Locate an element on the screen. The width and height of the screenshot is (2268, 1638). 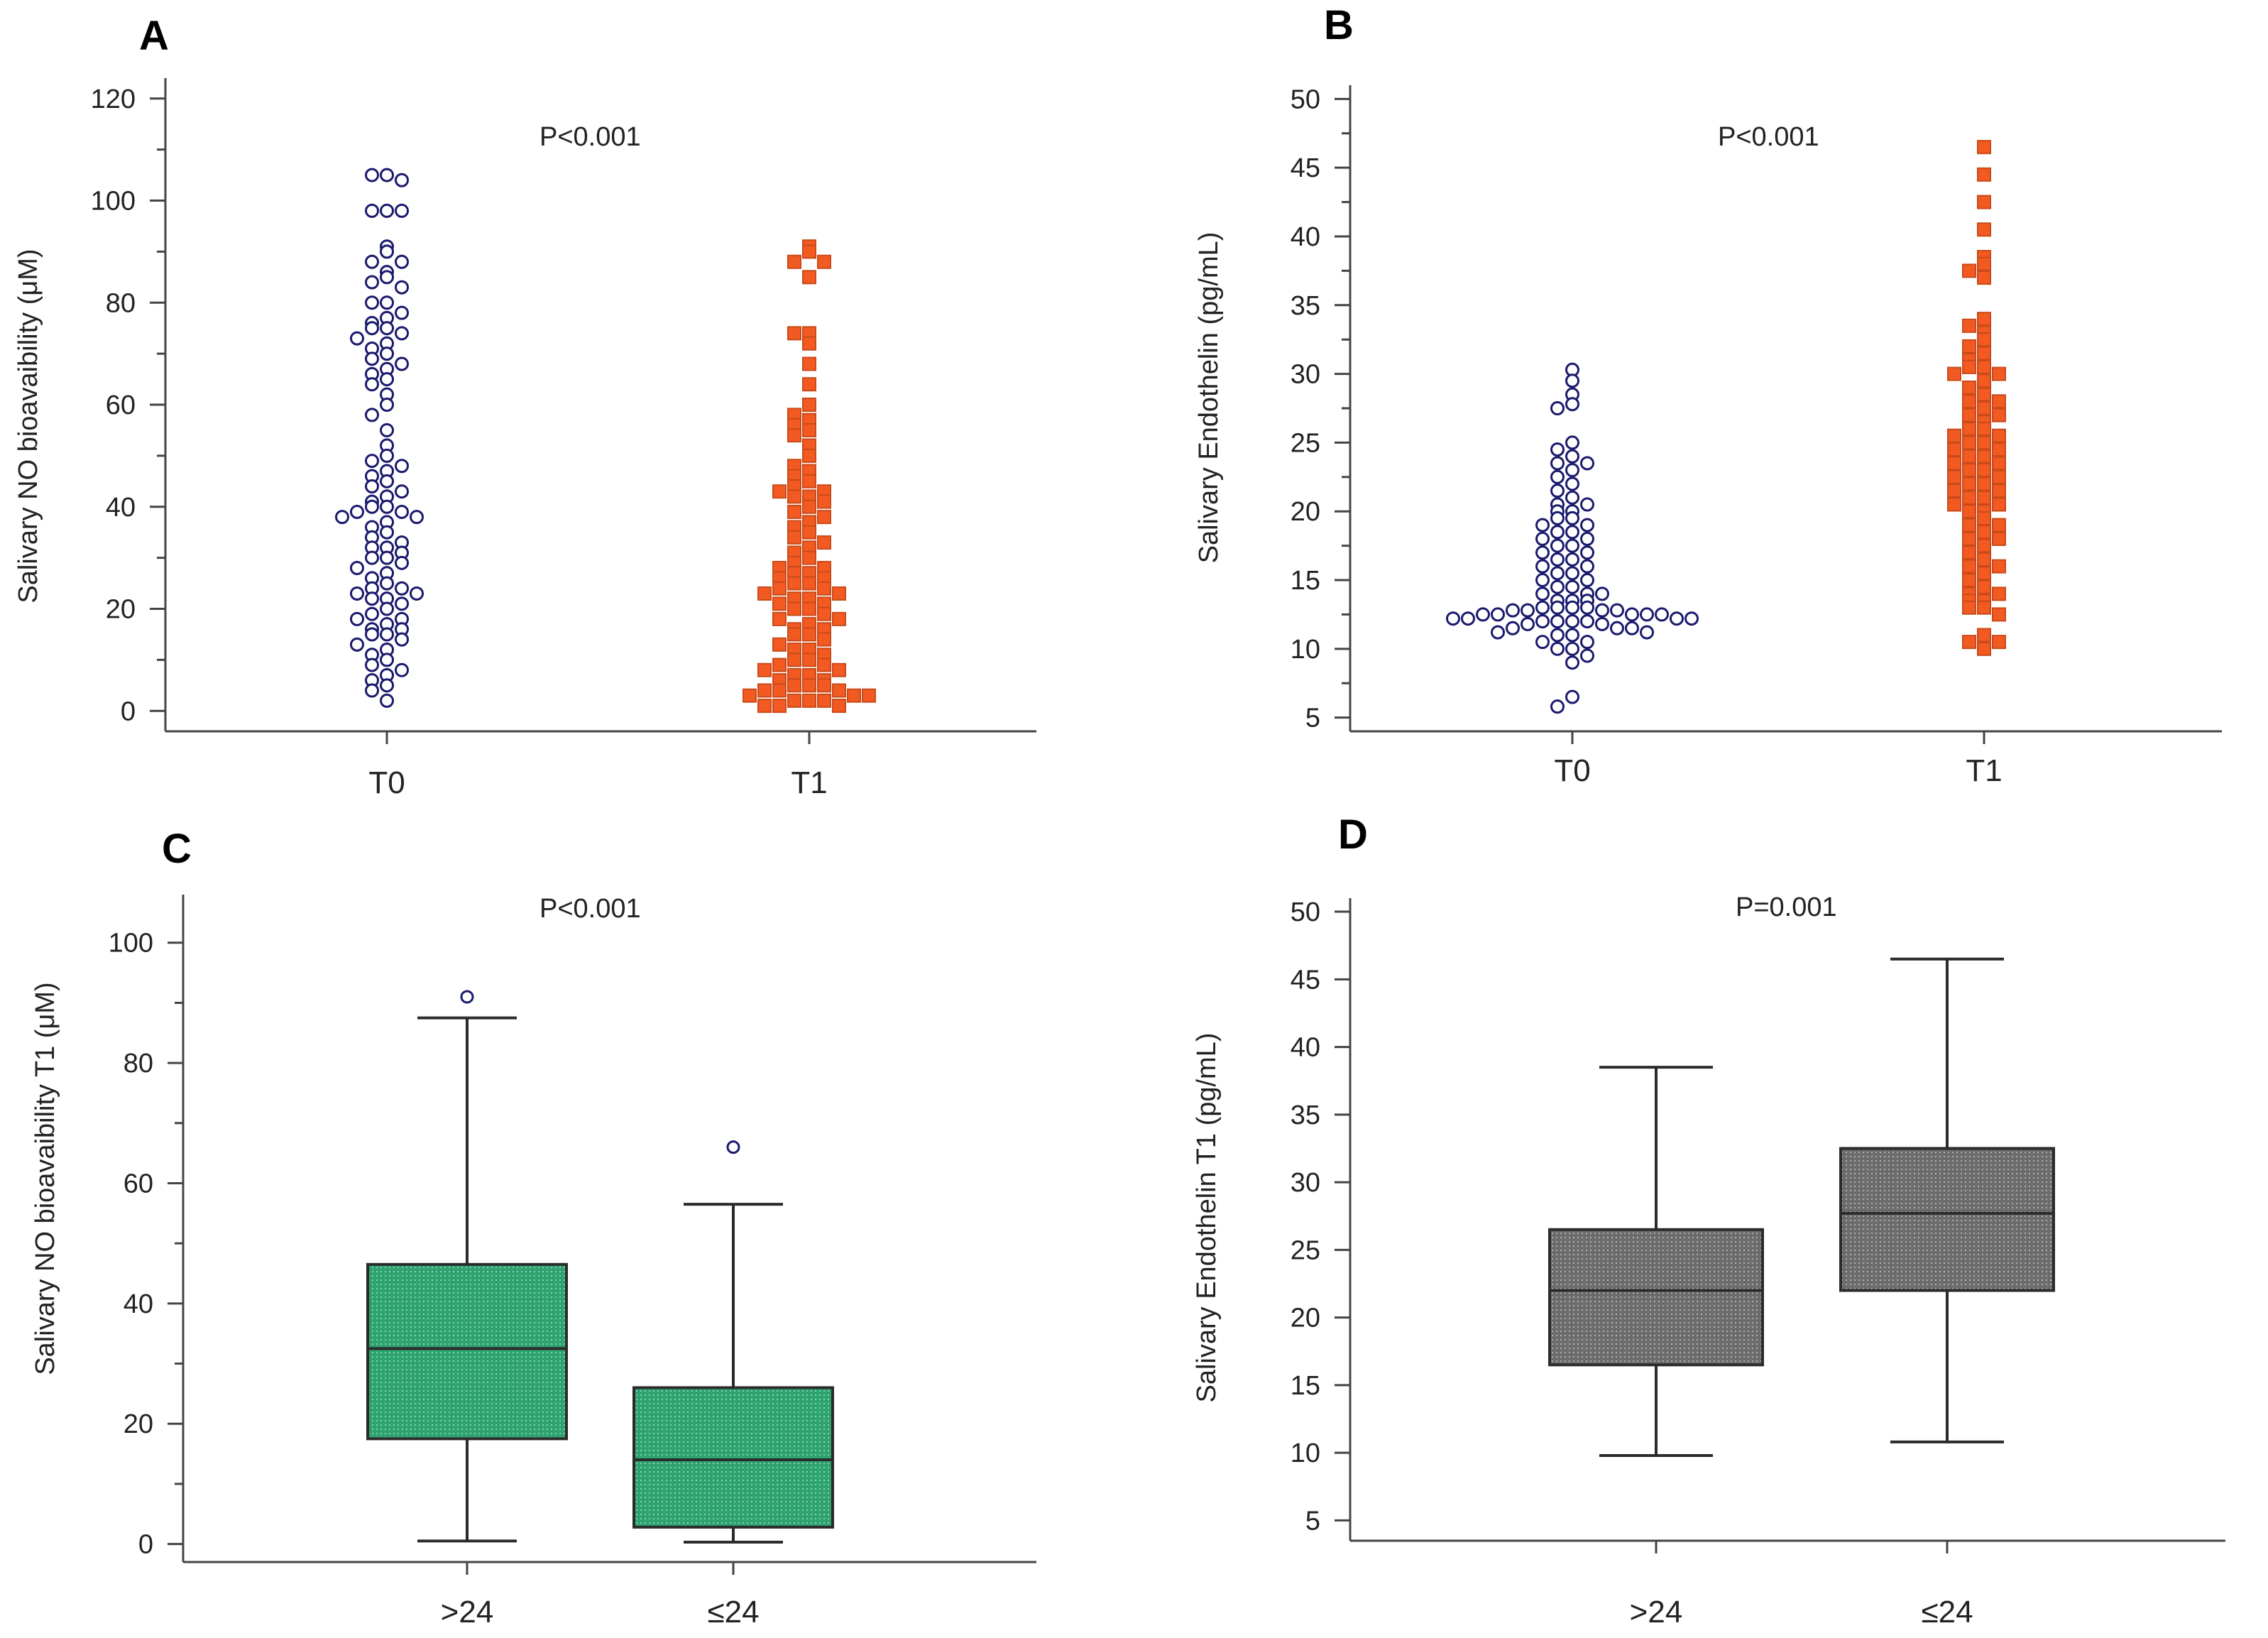
y-tick-label-B: 25 is located at coordinates (1306, 443).